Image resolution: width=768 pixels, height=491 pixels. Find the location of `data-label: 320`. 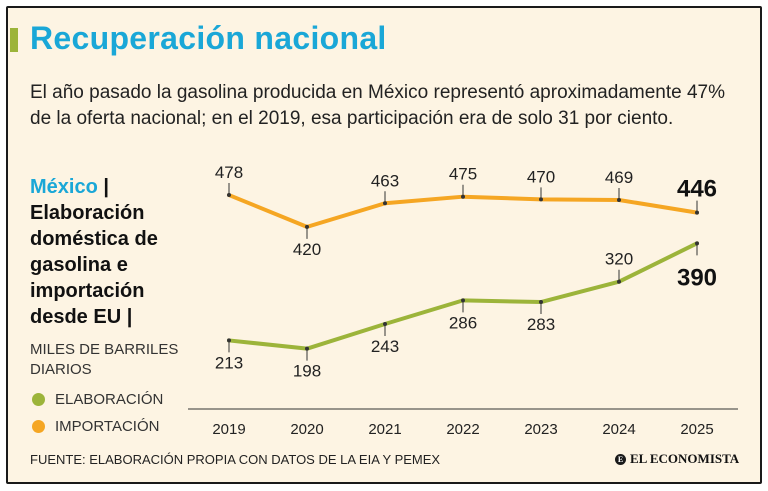

data-label: 320 is located at coordinates (619, 259).